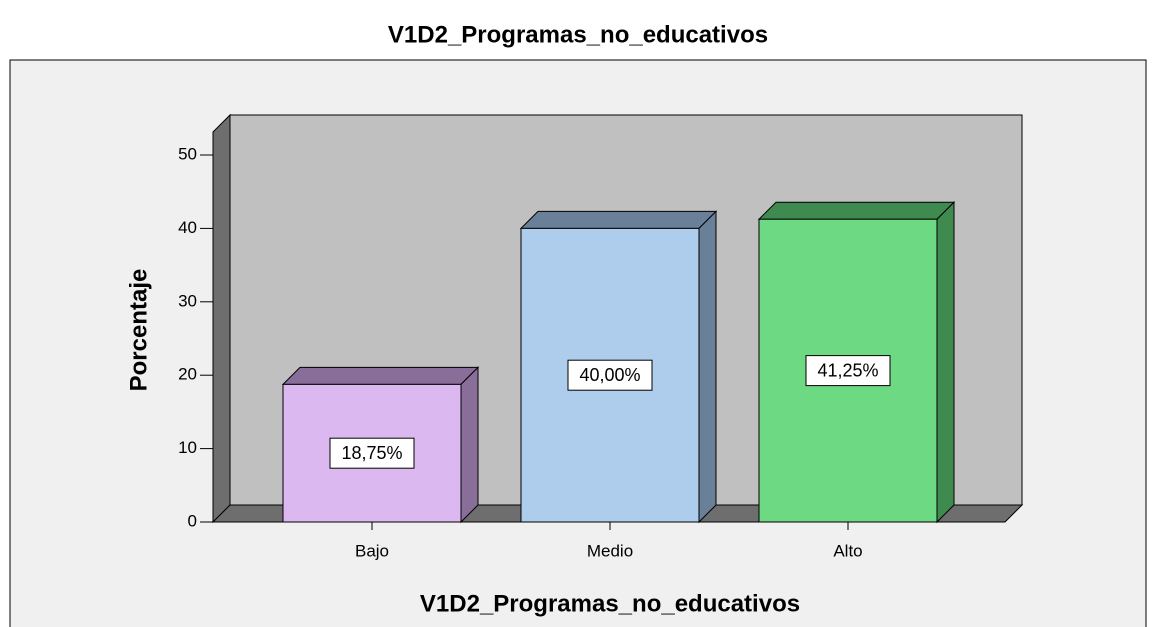 Image resolution: width=1156 pixels, height=627 pixels. I want to click on y-tick-label: 20, so click(187, 374).